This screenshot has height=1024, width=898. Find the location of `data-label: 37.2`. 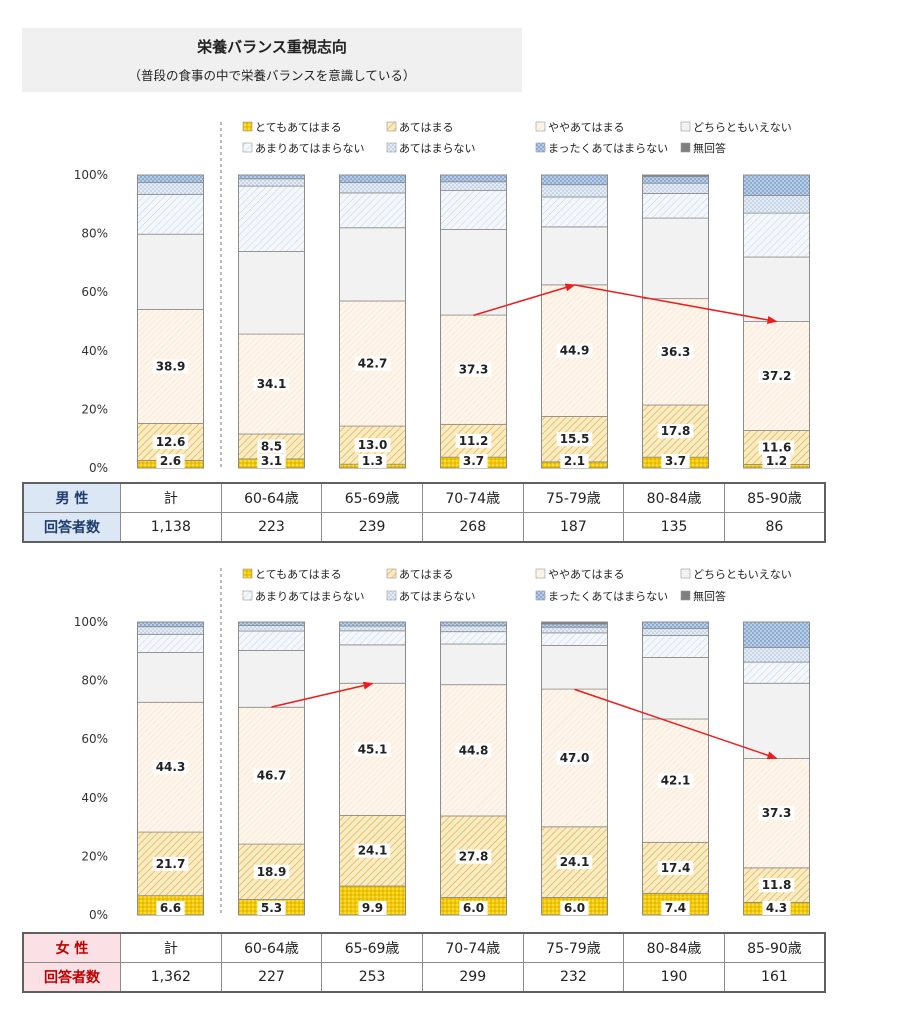

data-label: 37.2 is located at coordinates (777, 376).